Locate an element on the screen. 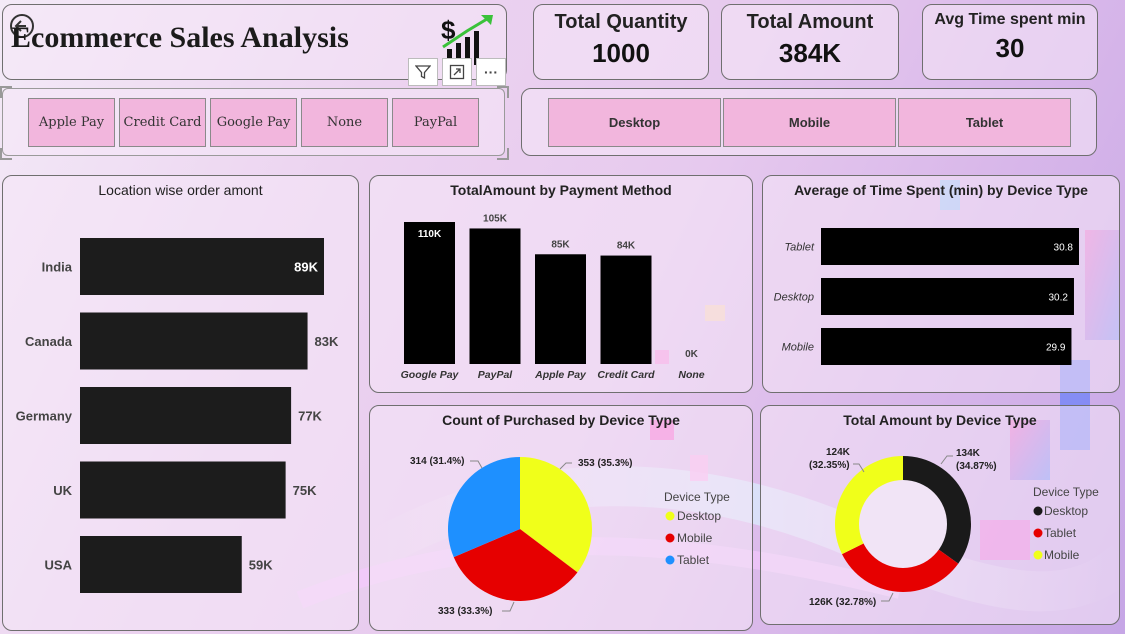  kpi-total-quantity: Total Quantity 1000 is located at coordinates (621, 42).